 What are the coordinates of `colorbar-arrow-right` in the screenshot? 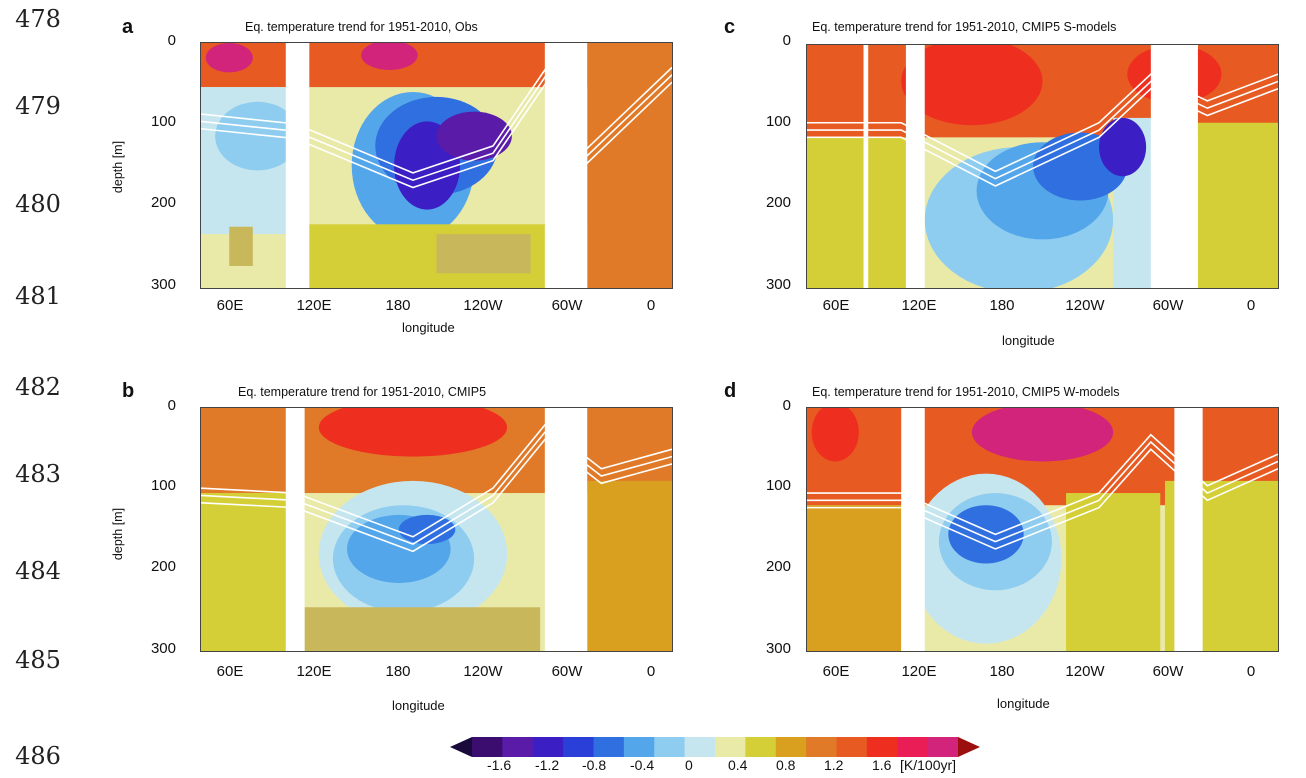 It's located at (969, 747).